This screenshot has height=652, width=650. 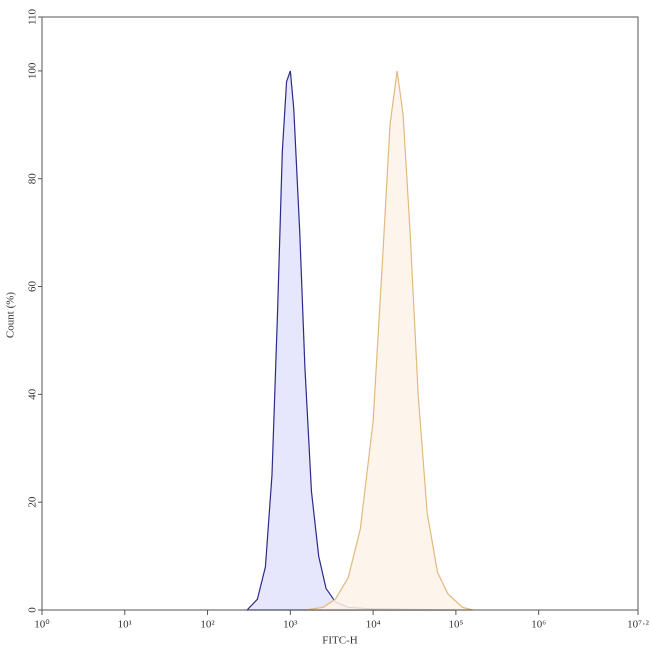 I want to click on y-tick-label: 0, so click(x=33, y=610).